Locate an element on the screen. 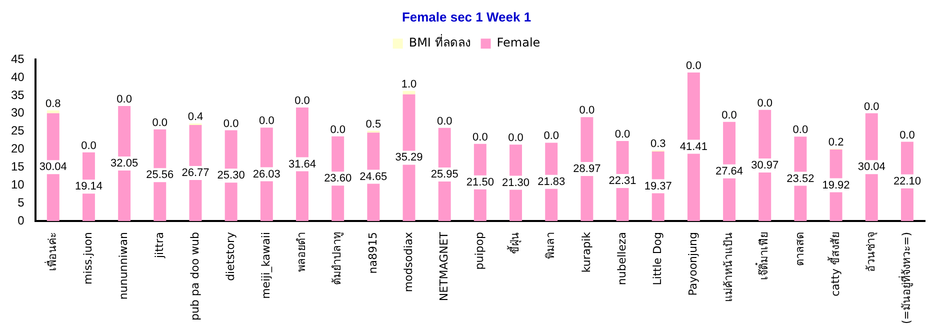  x-tick-label: Payoonjung is located at coordinates (693, 264).